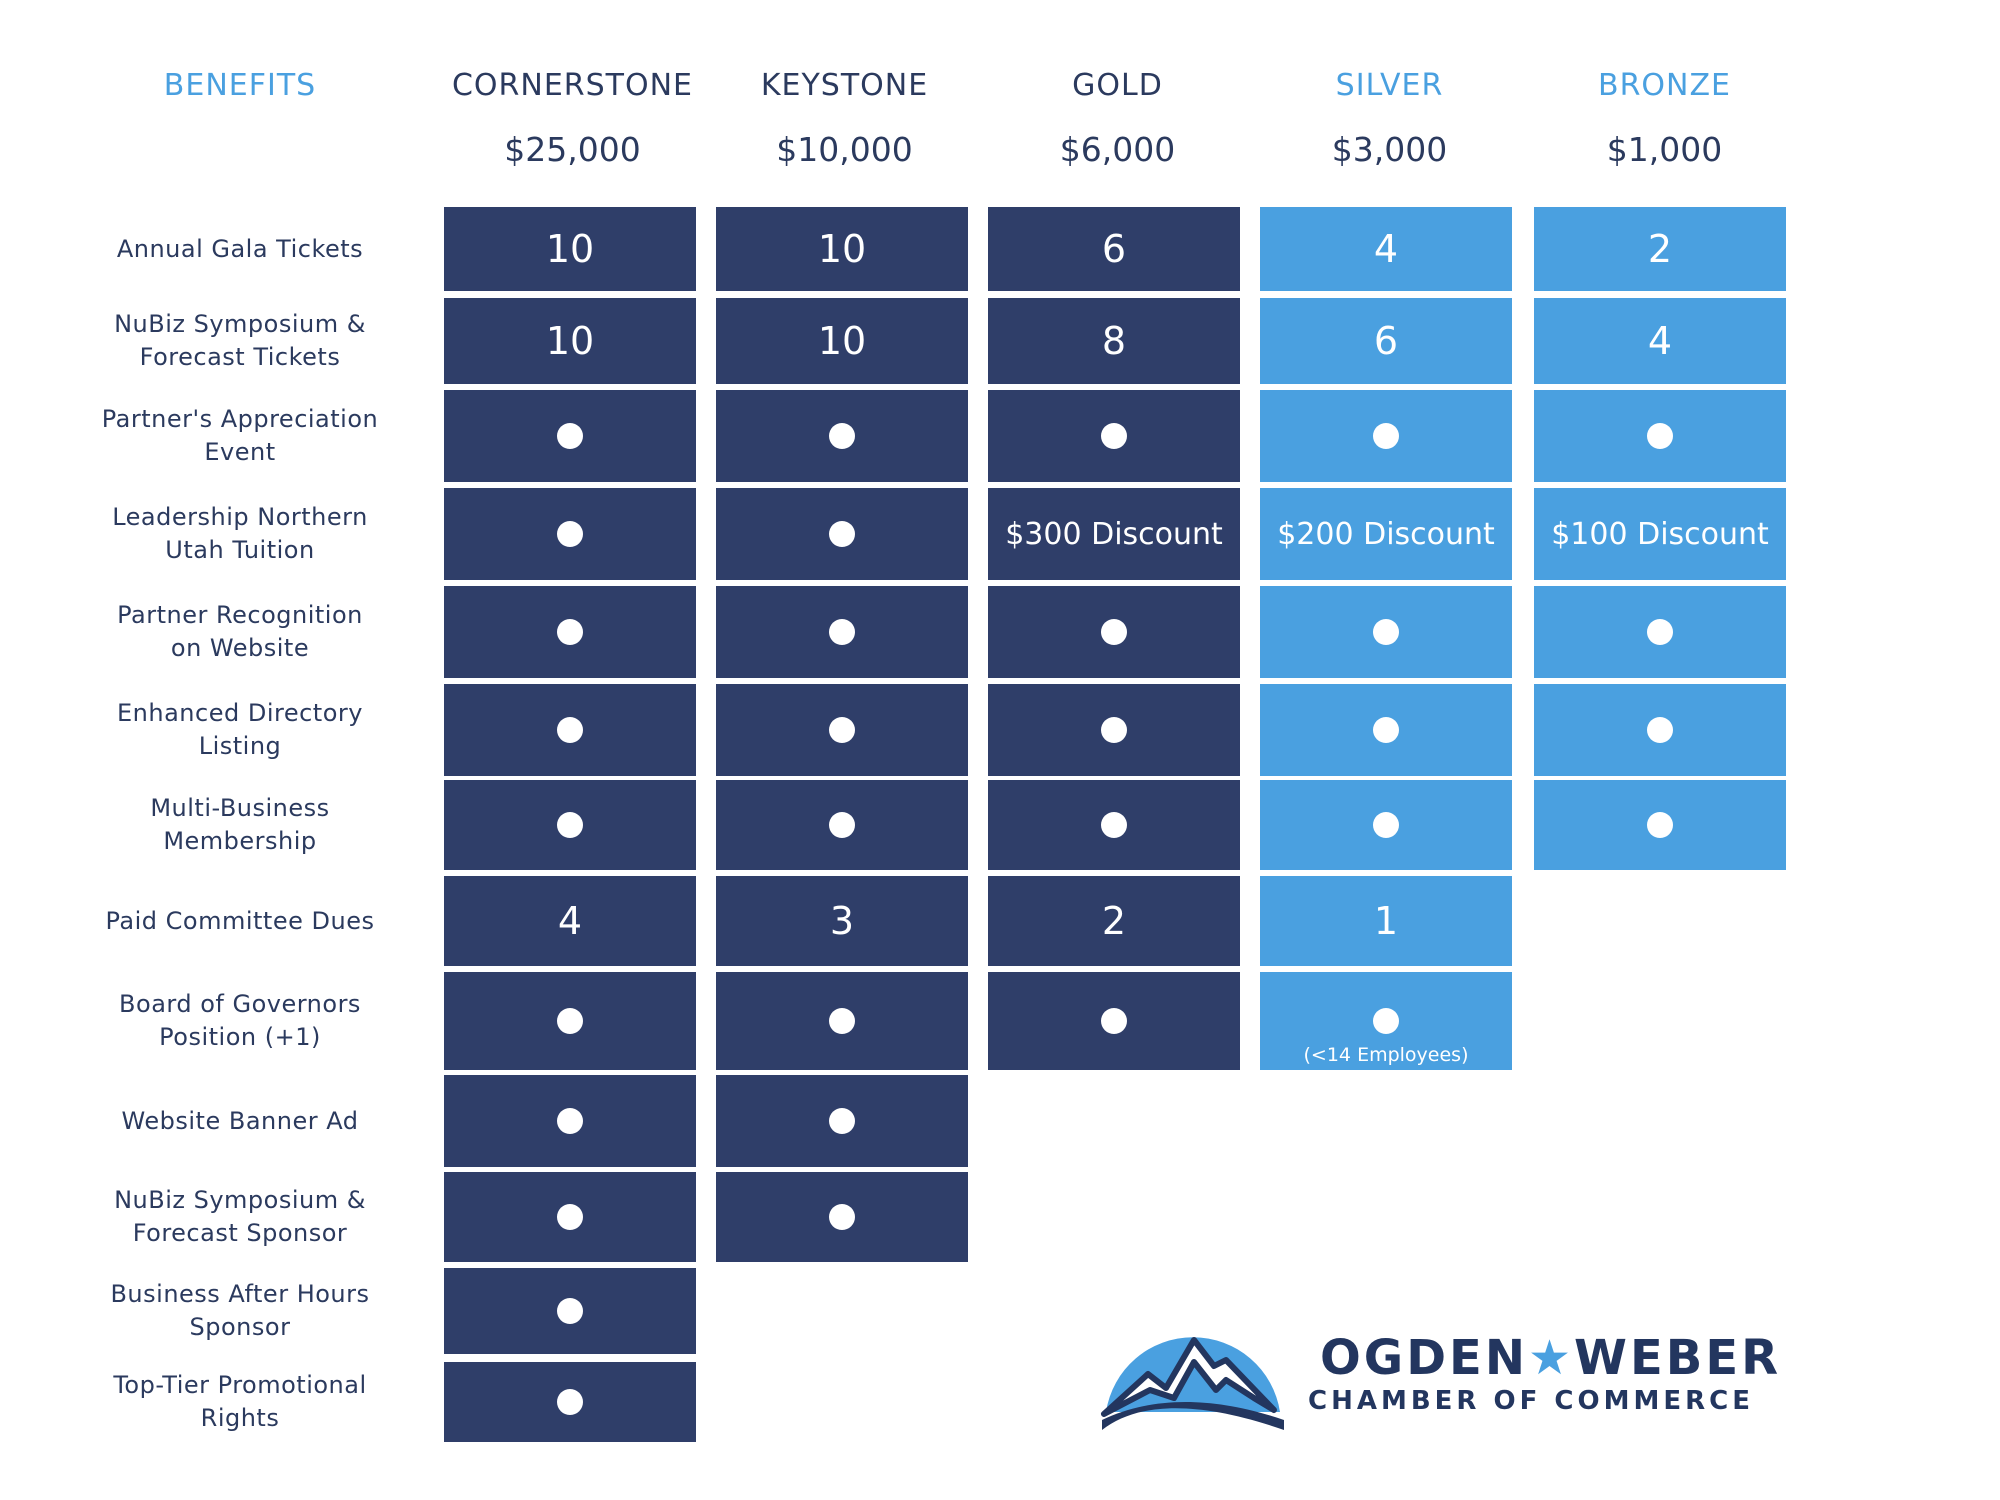 The image size is (2000, 1500). Describe the element at coordinates (1664, 85) in the screenshot. I see `header-tier-bronze: BRONZE` at that location.